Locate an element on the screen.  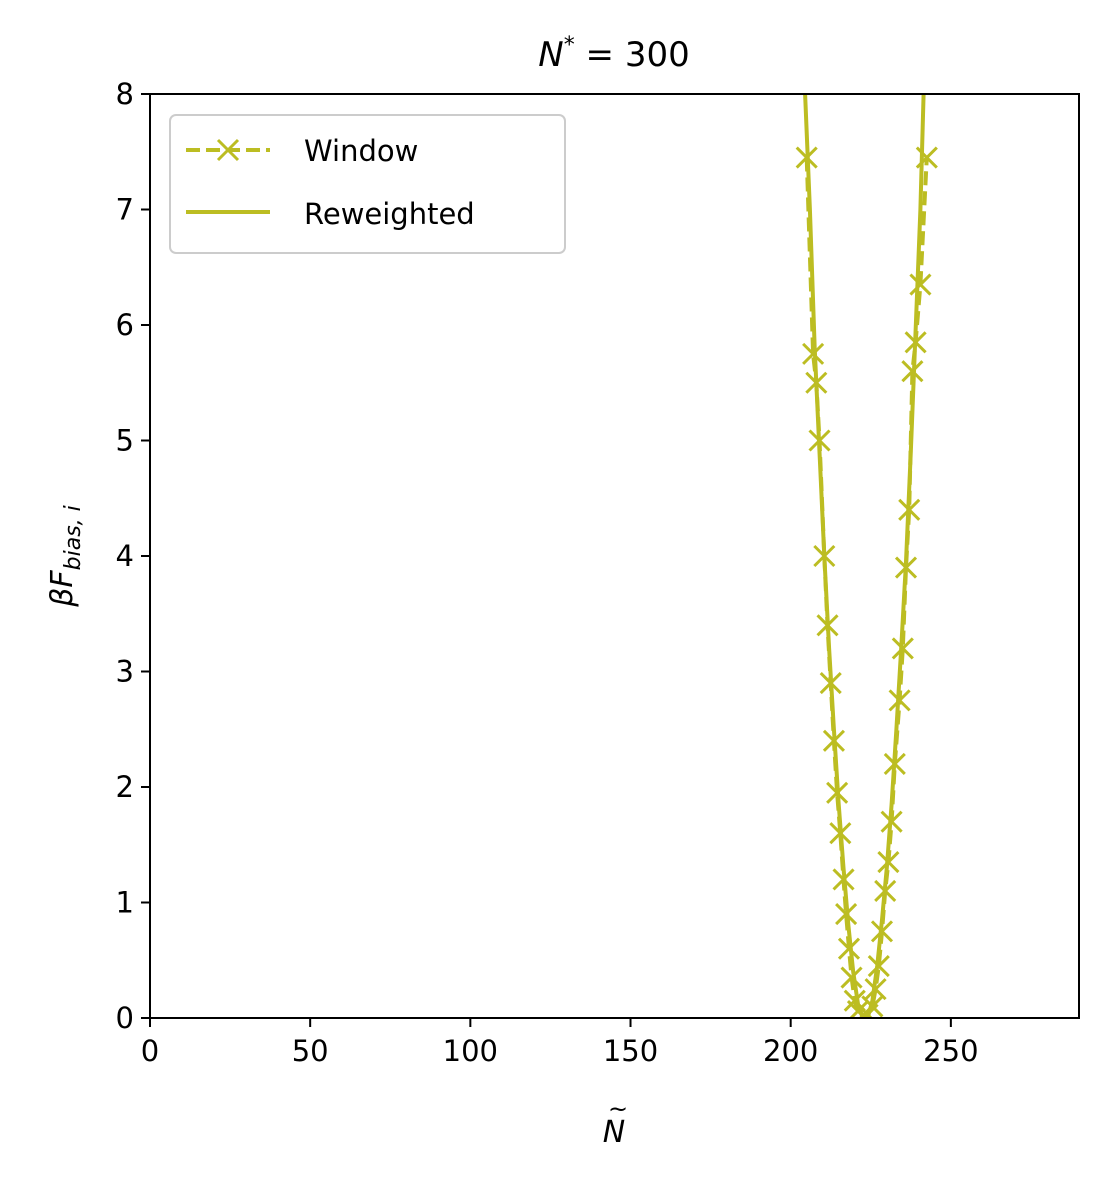
y-tick-label: 7 is located at coordinates (125, 210).